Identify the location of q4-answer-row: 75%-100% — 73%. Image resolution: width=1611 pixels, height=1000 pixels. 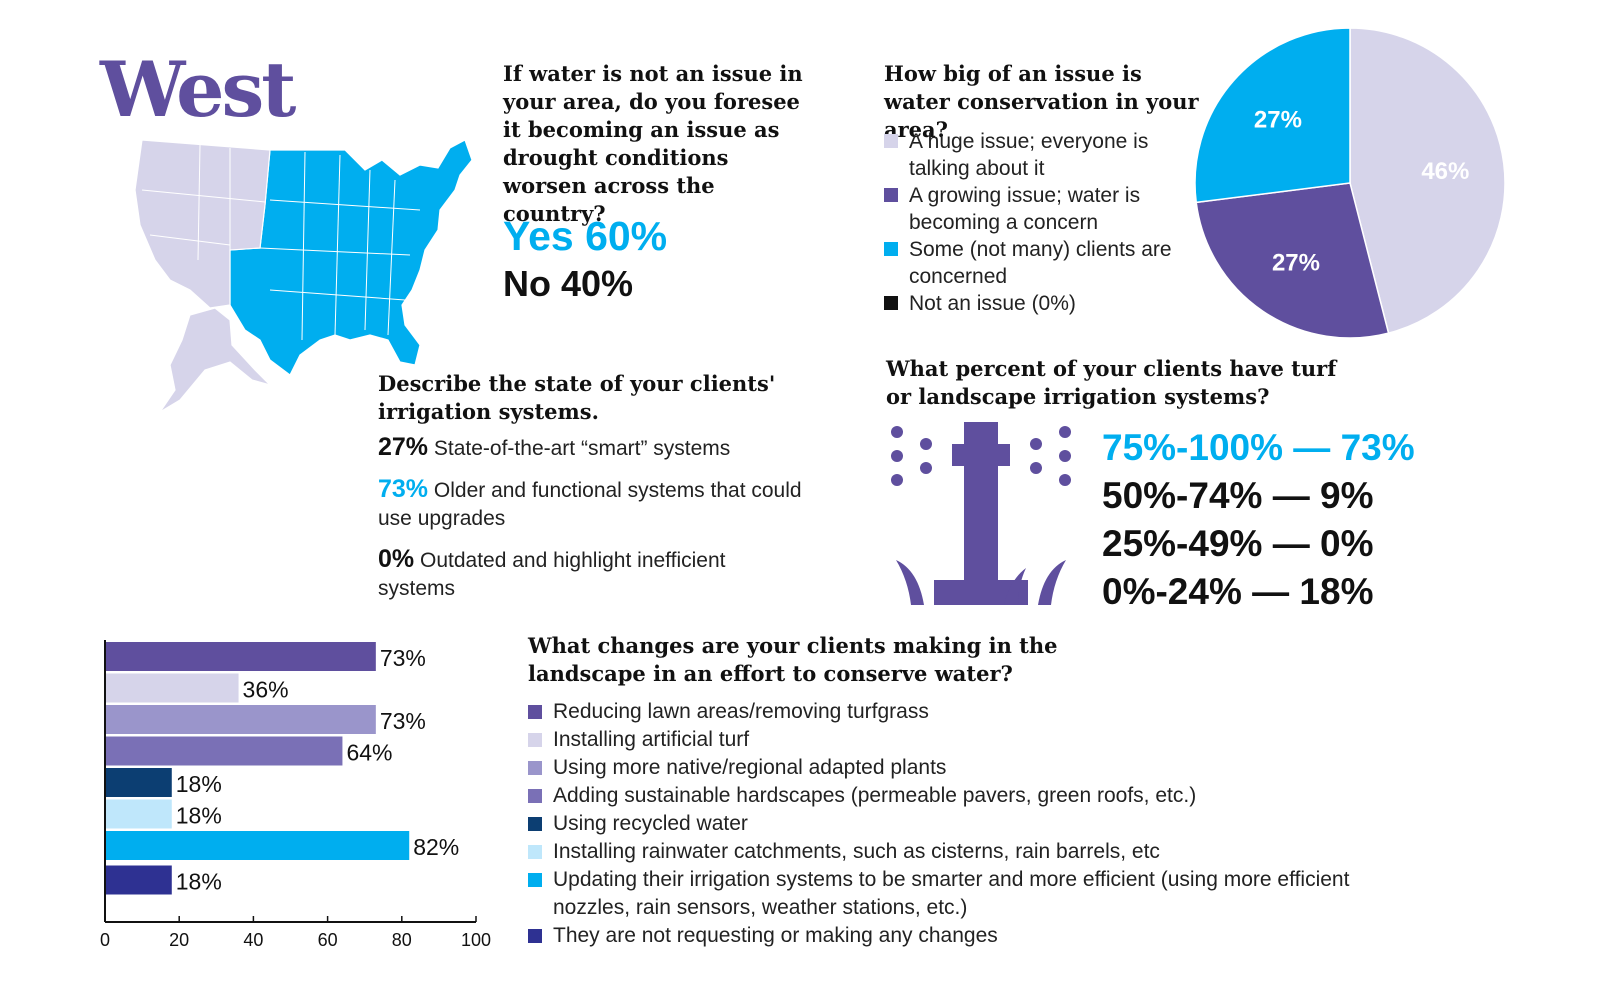
(1258, 447).